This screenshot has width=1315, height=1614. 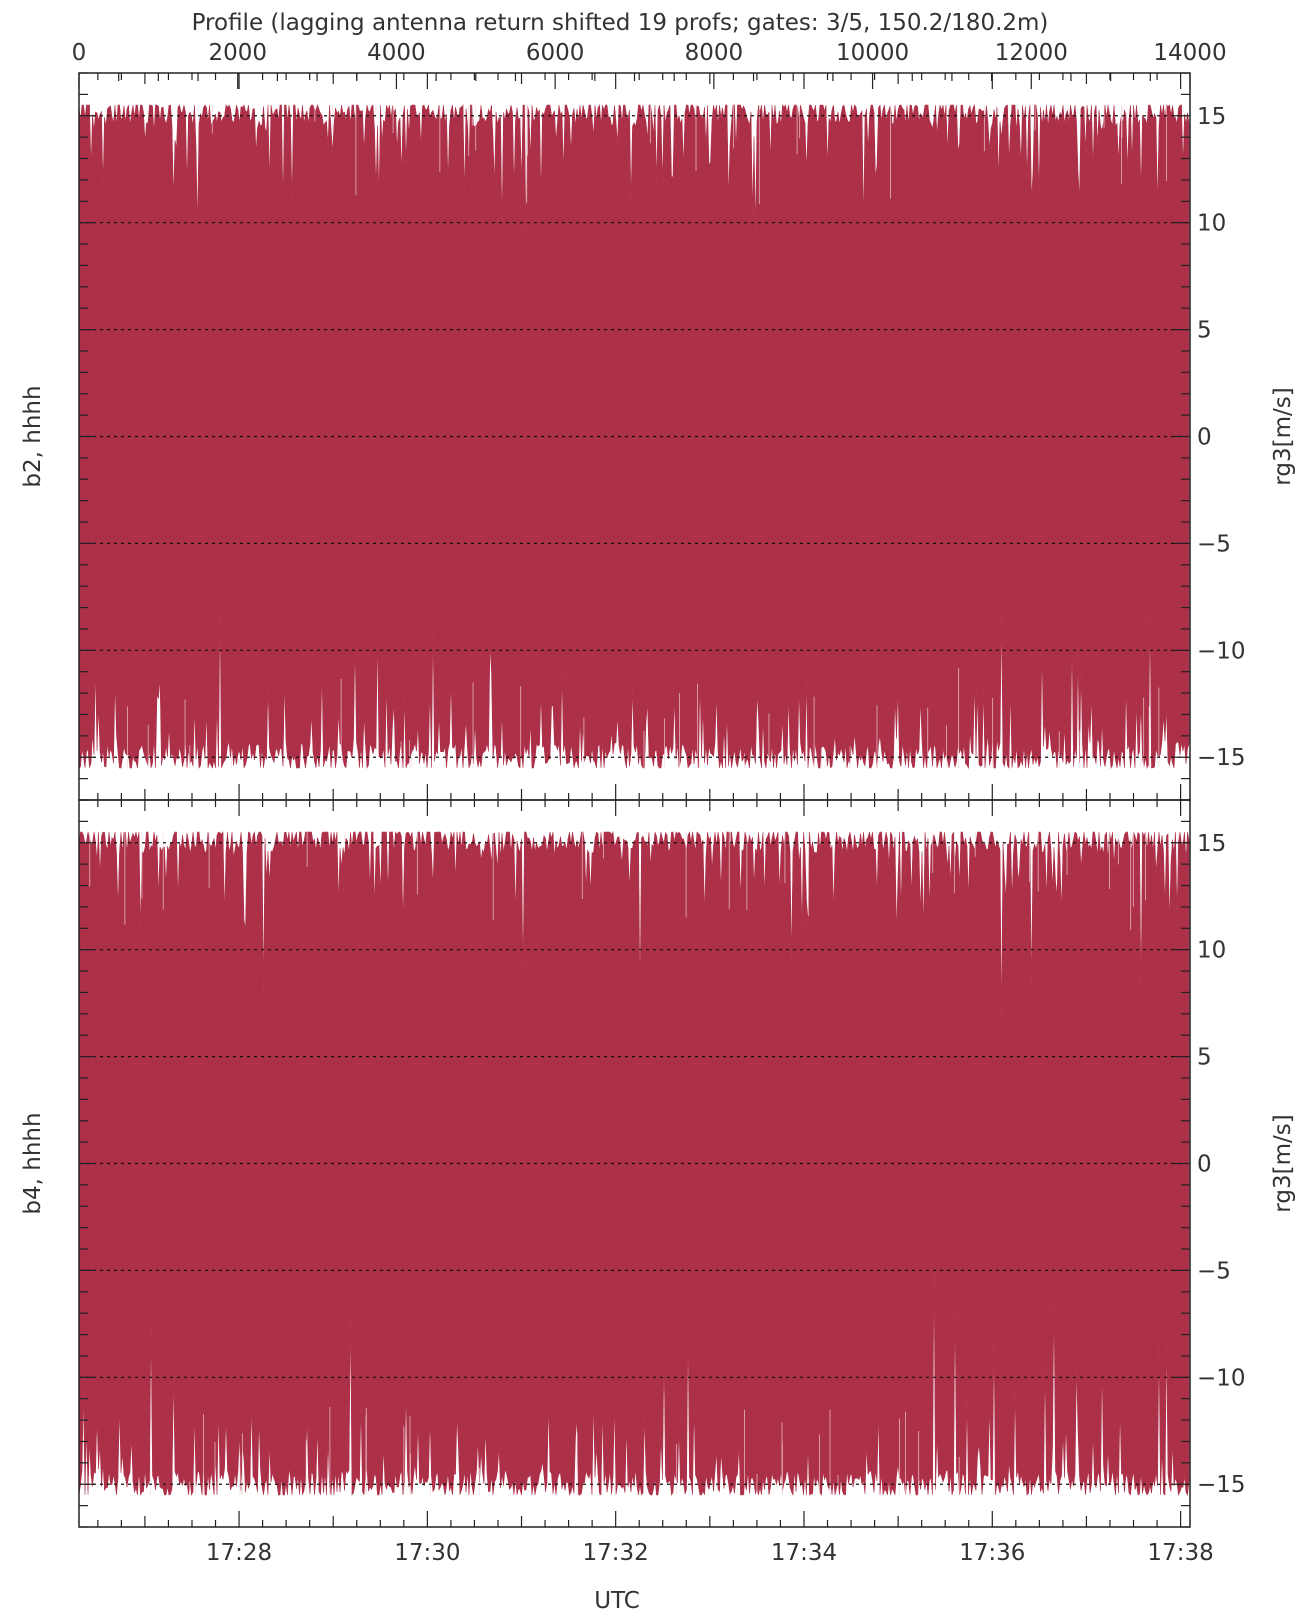 I want to click on top-tick-label: 14000, so click(x=1189, y=53).